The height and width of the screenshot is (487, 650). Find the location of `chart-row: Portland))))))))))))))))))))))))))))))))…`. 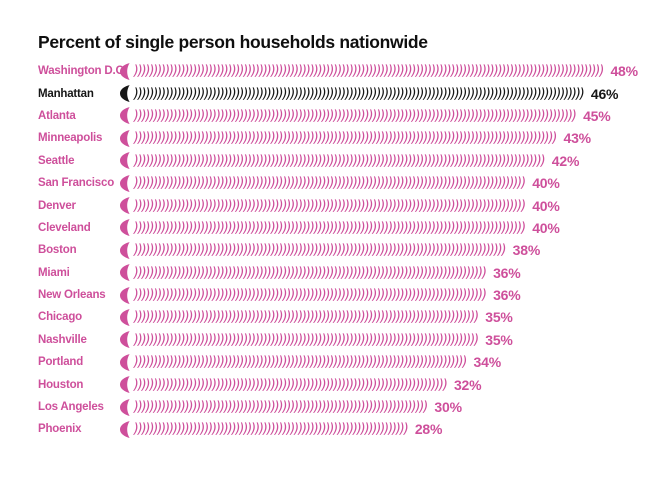

chart-row: Portland))))))))))))))))))))))))))))))))… is located at coordinates (338, 362).